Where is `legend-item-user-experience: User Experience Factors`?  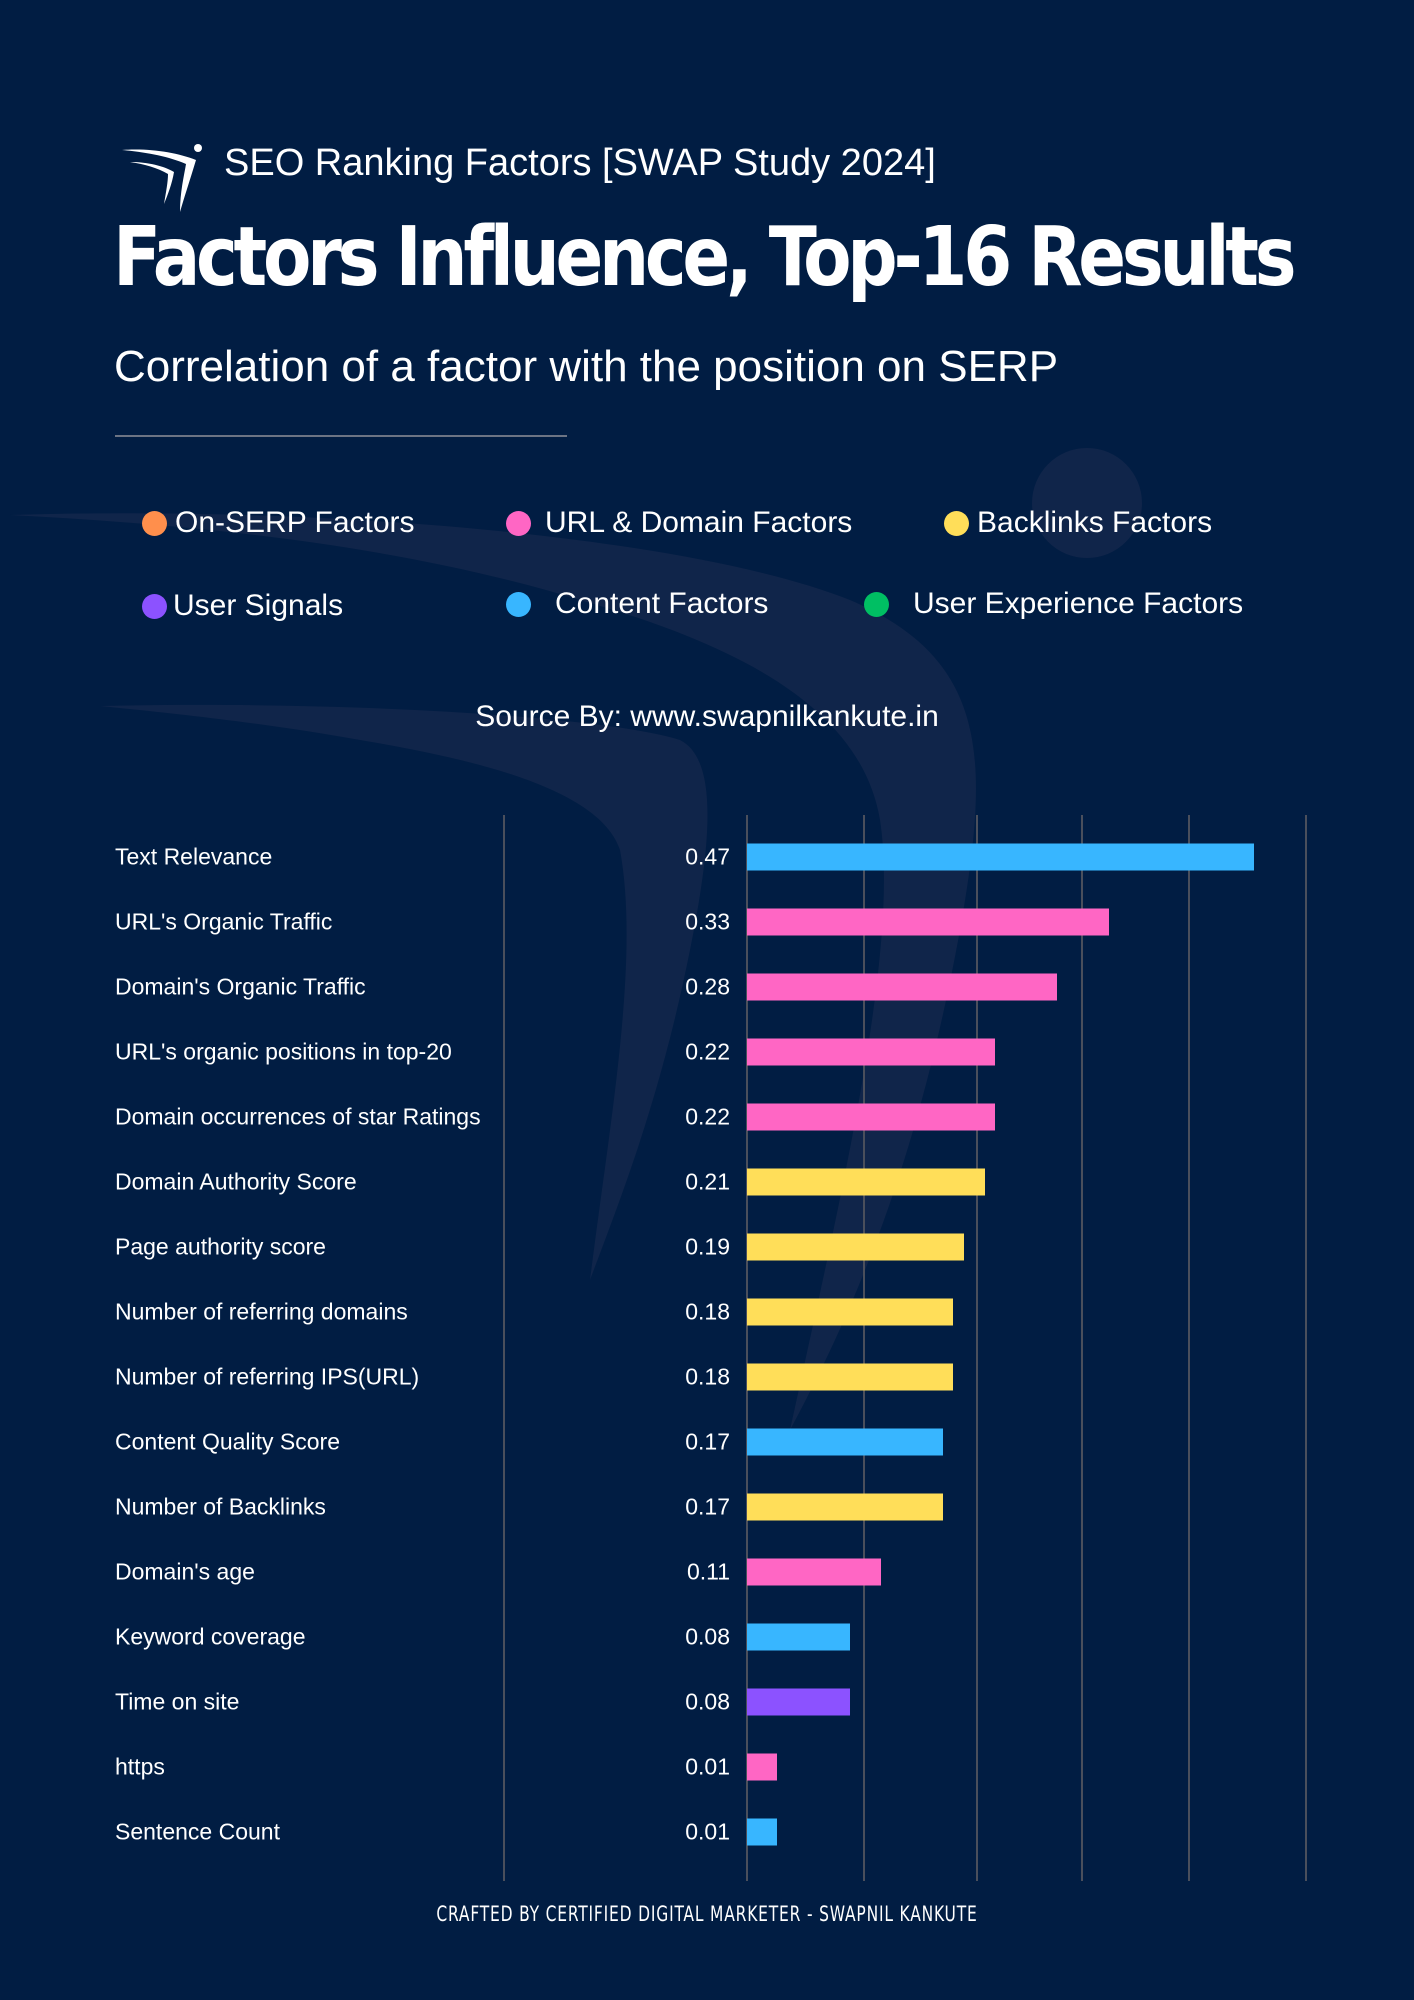
legend-item-user-experience: User Experience Factors is located at coordinates (1053, 604).